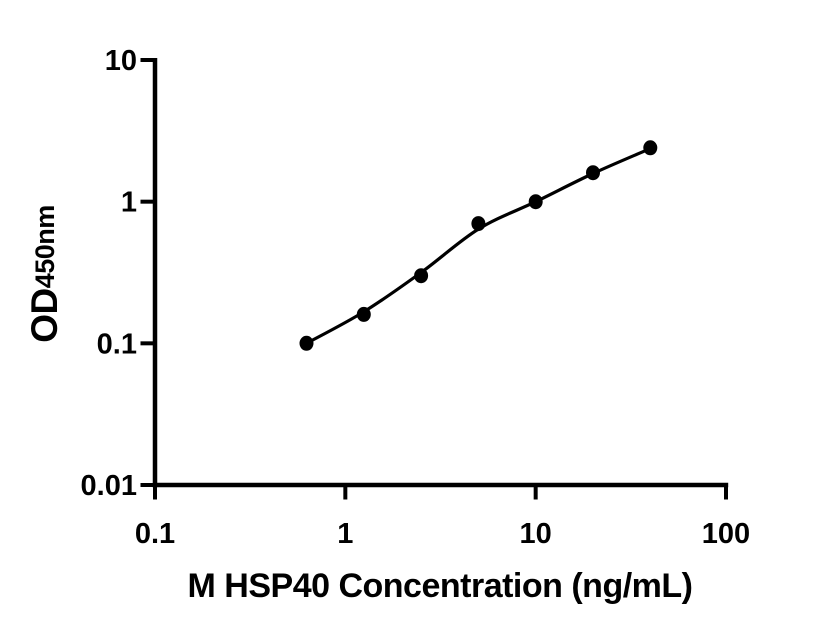  Describe the element at coordinates (345, 534) in the screenshot. I see `x-tick-label: 1` at that location.